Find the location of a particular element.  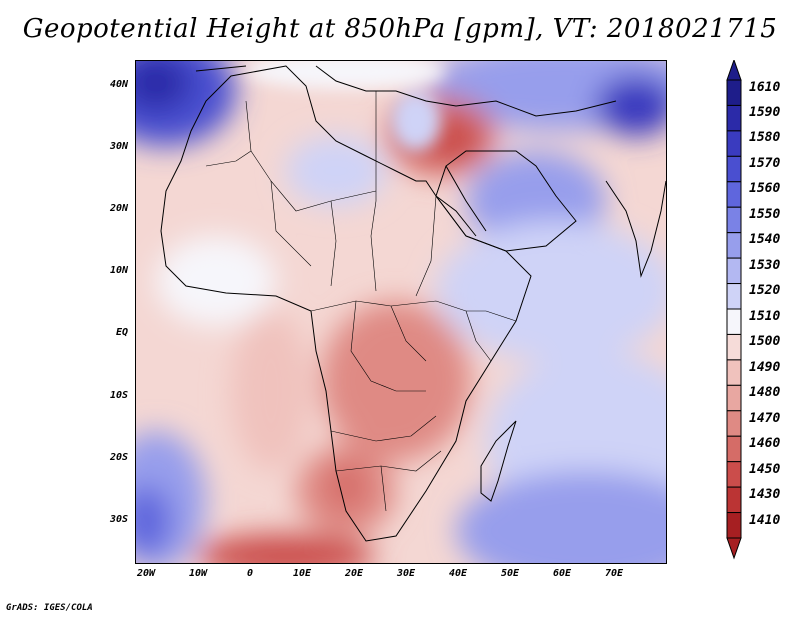

footer-credit: GrADS: IGES/COLA is located at coordinates (49, 608).